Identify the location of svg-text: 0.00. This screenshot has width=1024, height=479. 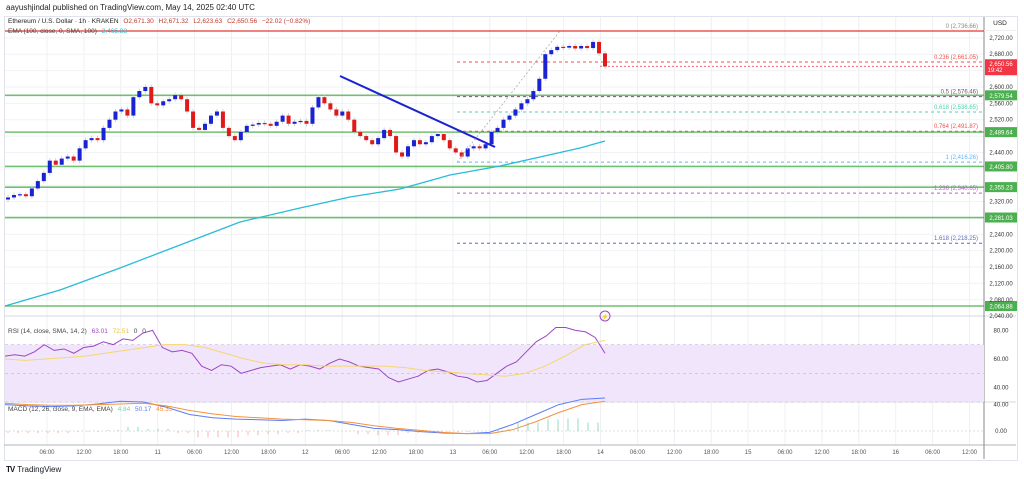
(1001, 432).